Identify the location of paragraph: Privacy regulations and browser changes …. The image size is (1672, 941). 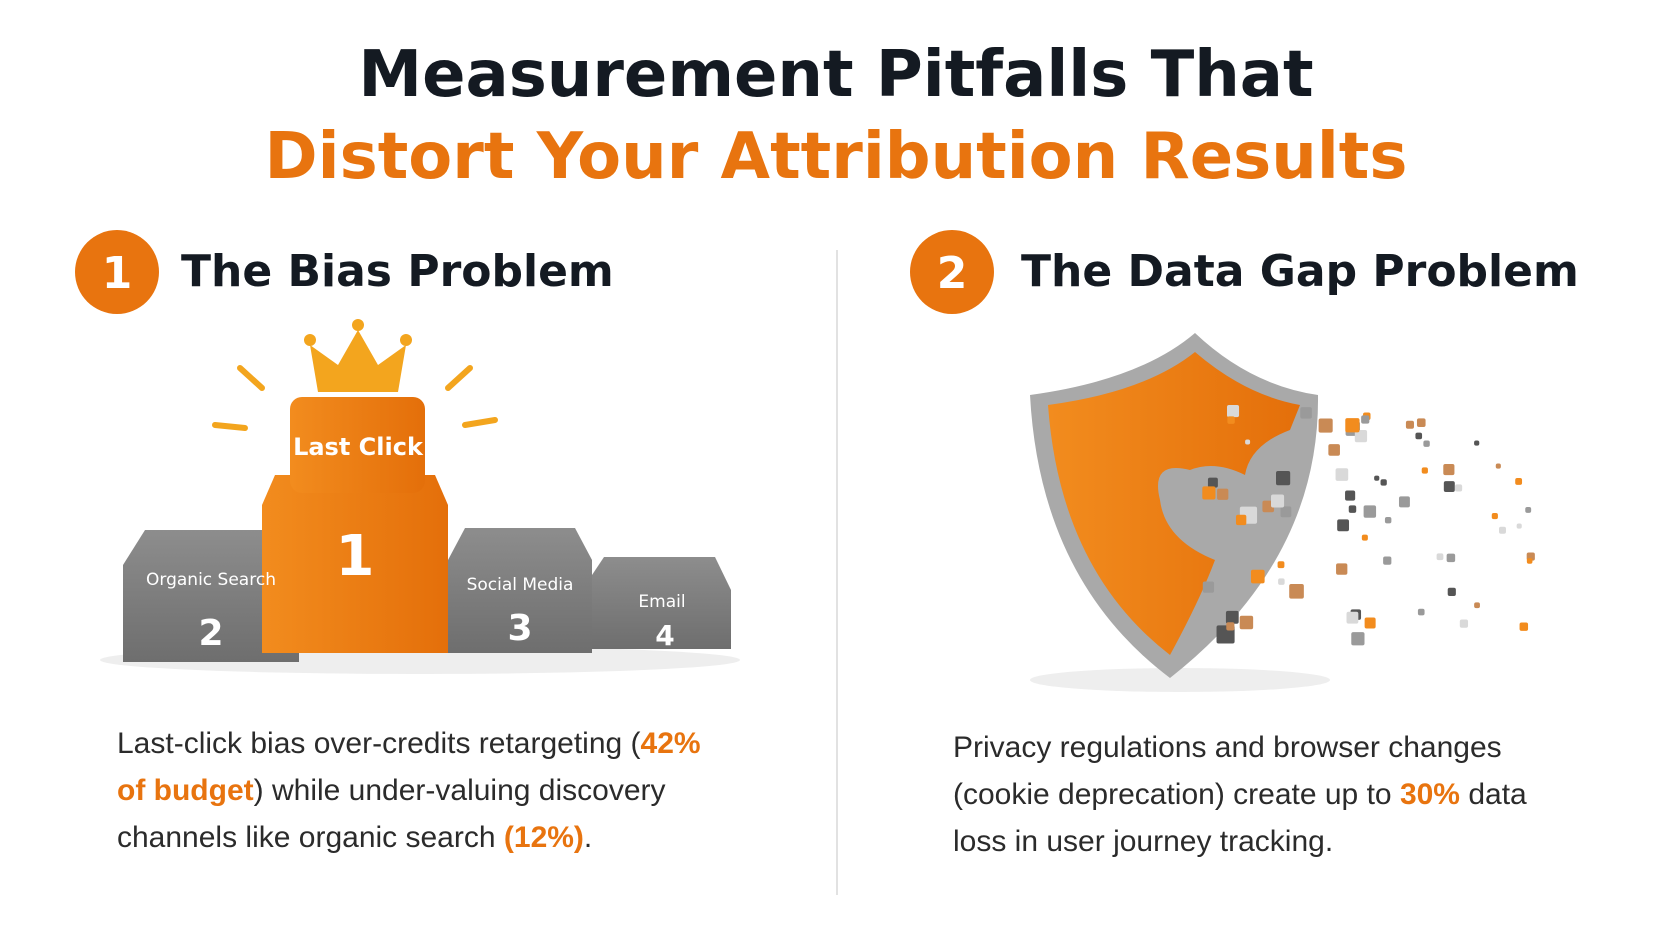
(1263, 794).